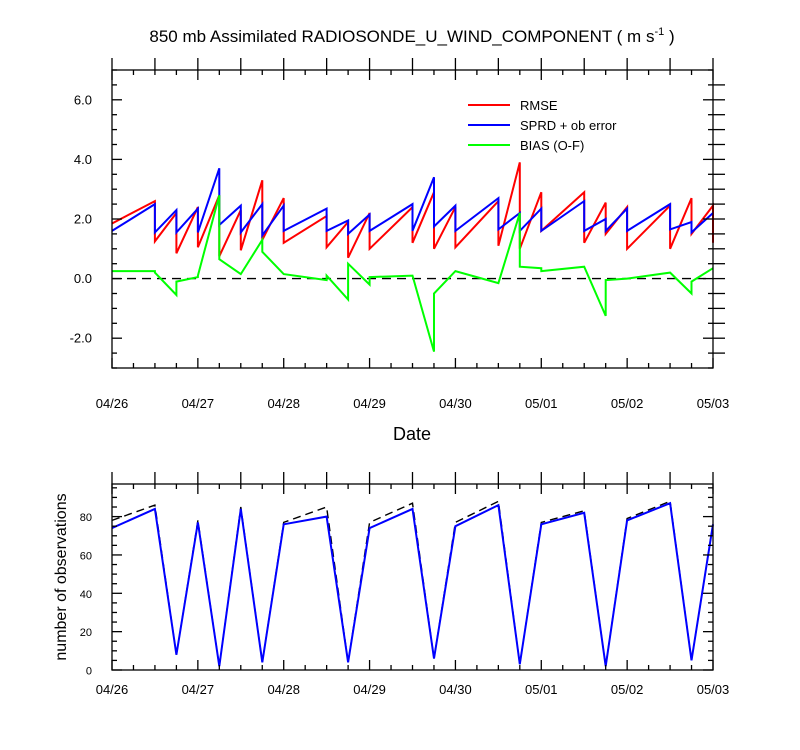 This screenshot has height=750, width=800. Describe the element at coordinates (552, 145) in the screenshot. I see `legend-label: BIAS (O-F)` at that location.